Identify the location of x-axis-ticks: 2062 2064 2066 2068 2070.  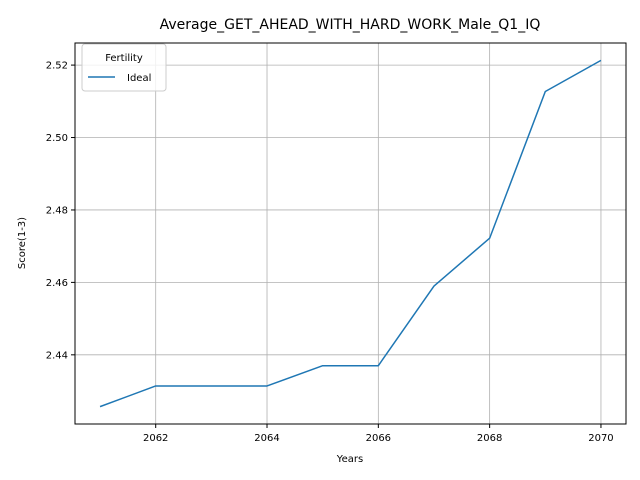
(378, 434).